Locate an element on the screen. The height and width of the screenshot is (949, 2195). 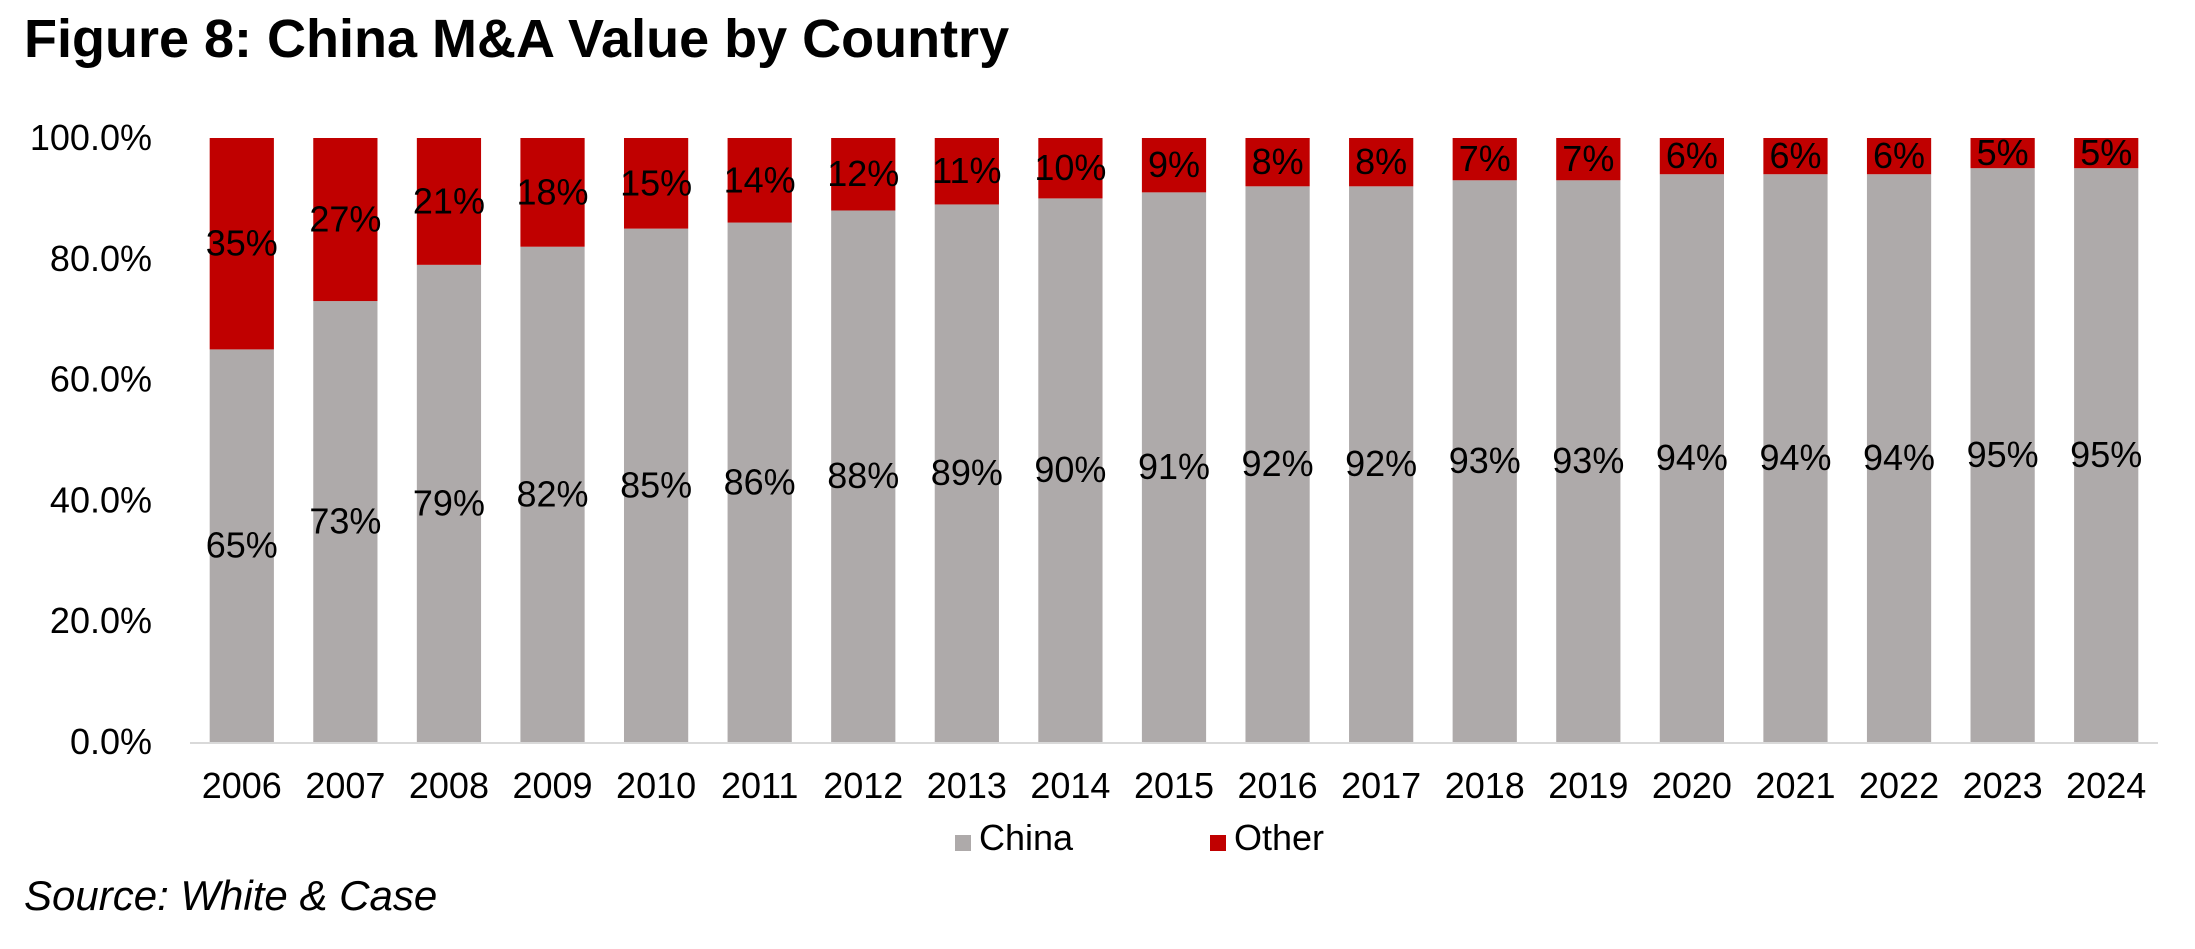
bar-other-2013 is located at coordinates (966, 171).